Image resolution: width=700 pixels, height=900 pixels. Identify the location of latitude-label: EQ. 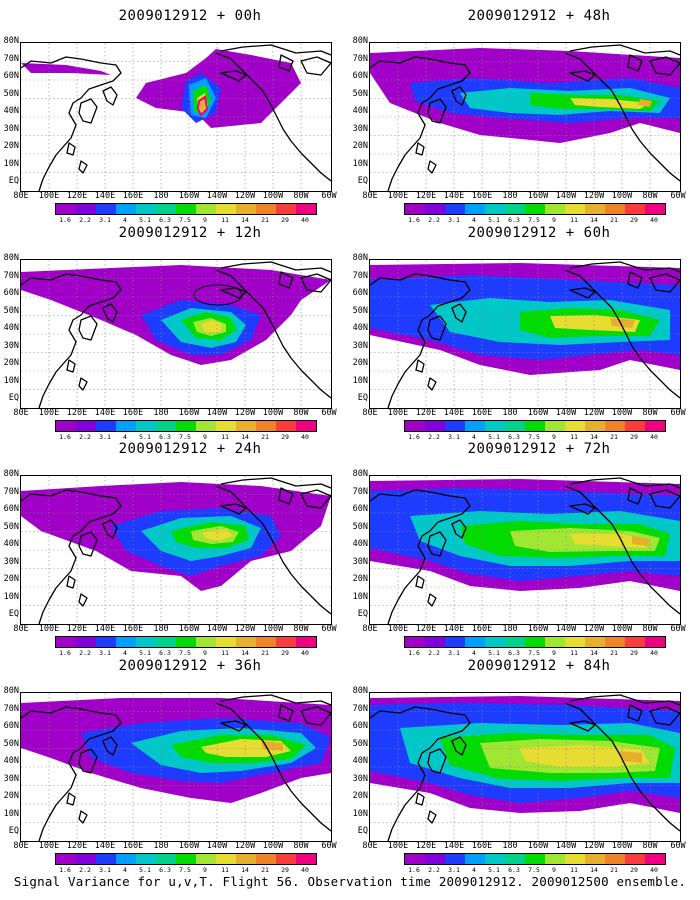
(13, 181).